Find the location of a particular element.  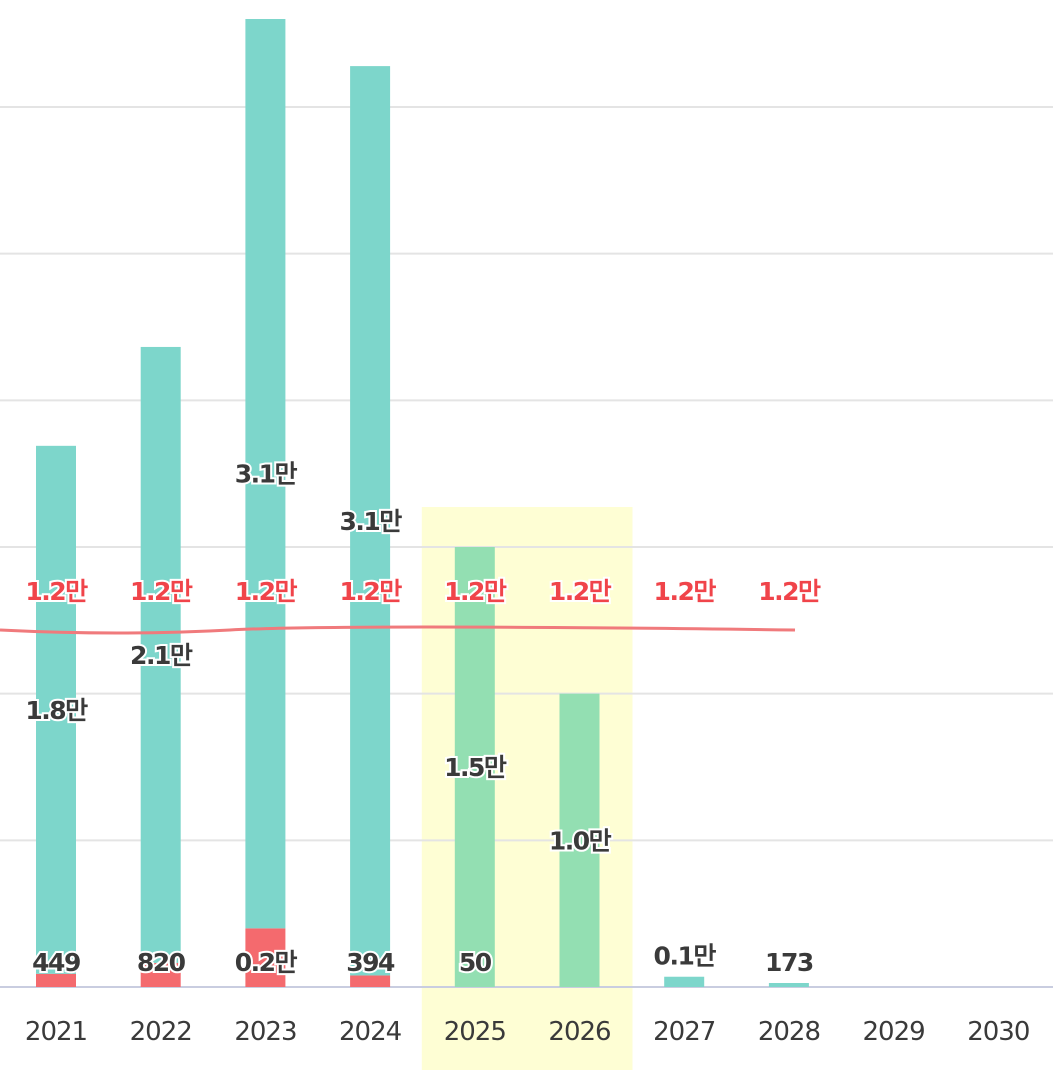

data-label-upper-2021: 1.8만 is located at coordinates (56, 710).